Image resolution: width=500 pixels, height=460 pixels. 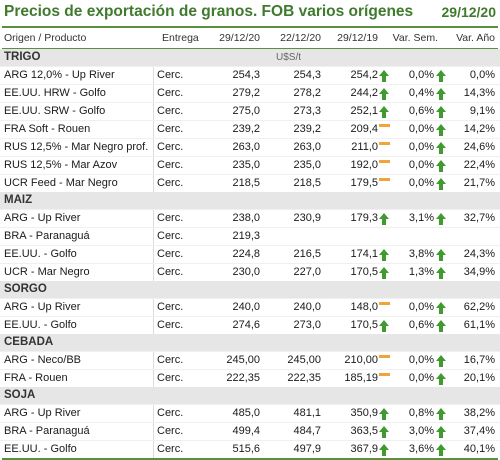 What do you see at coordinates (55, 93) in the screenshot?
I see `origin-product: EE.UU. HRW - Golfo` at bounding box center [55, 93].